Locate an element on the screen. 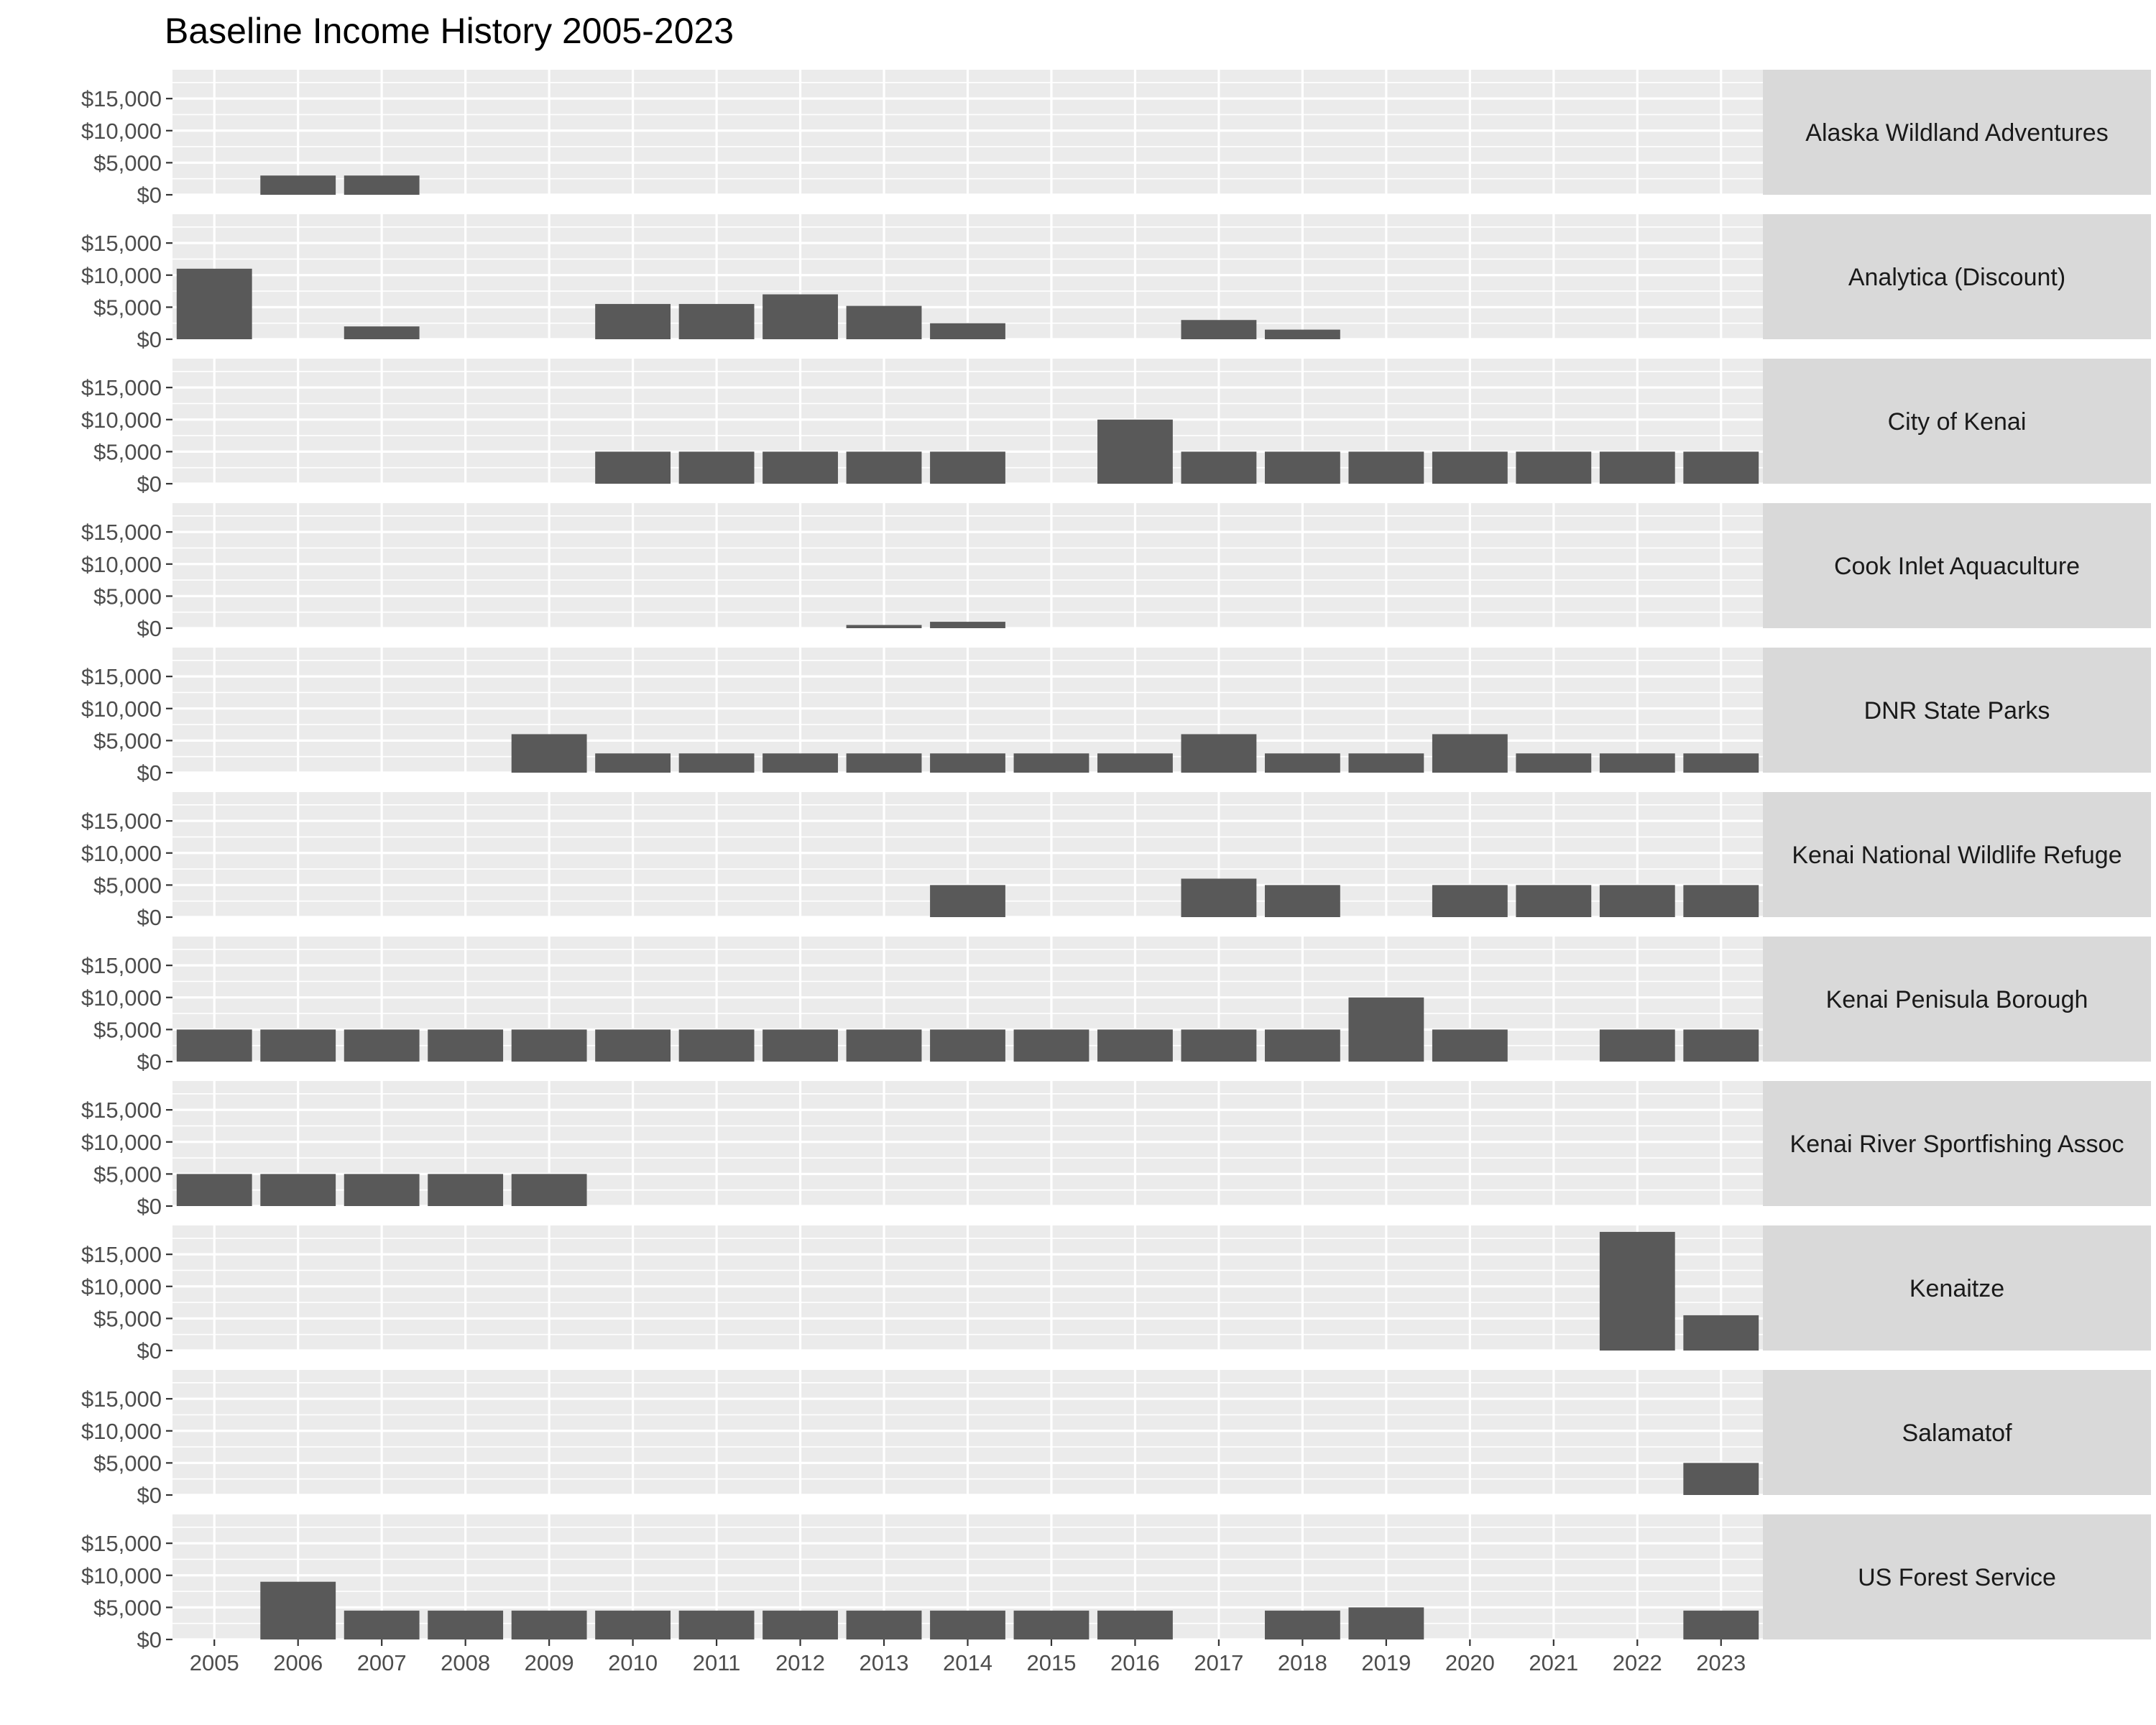  x-tick-label: 2020 is located at coordinates (1470, 1662).